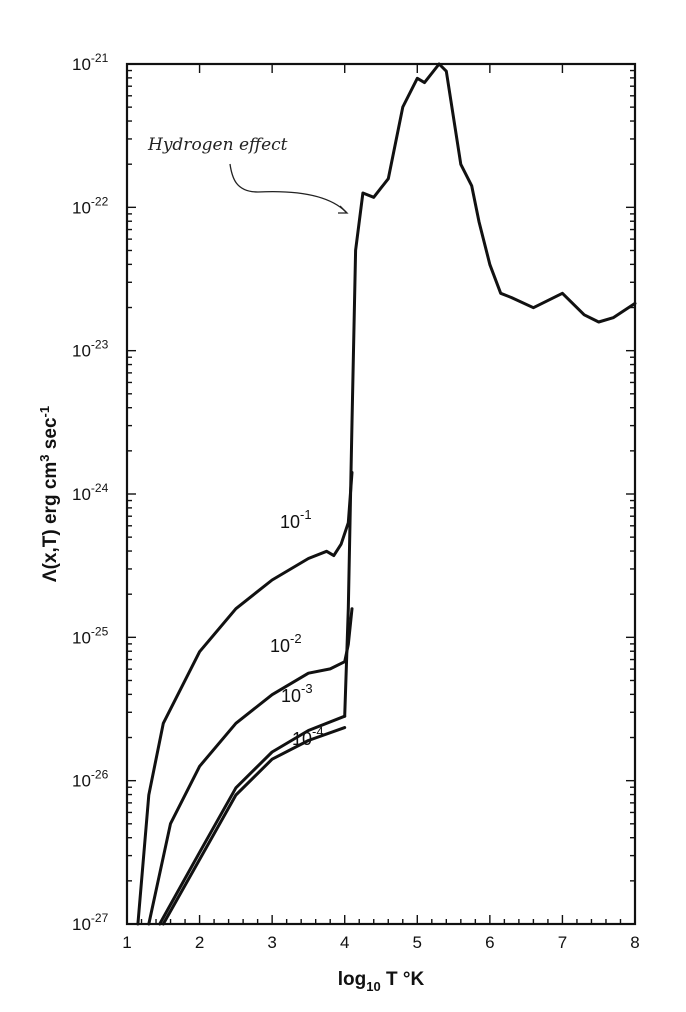  Describe the element at coordinates (90, 635) in the screenshot. I see `y-tick-label: 10-25` at that location.